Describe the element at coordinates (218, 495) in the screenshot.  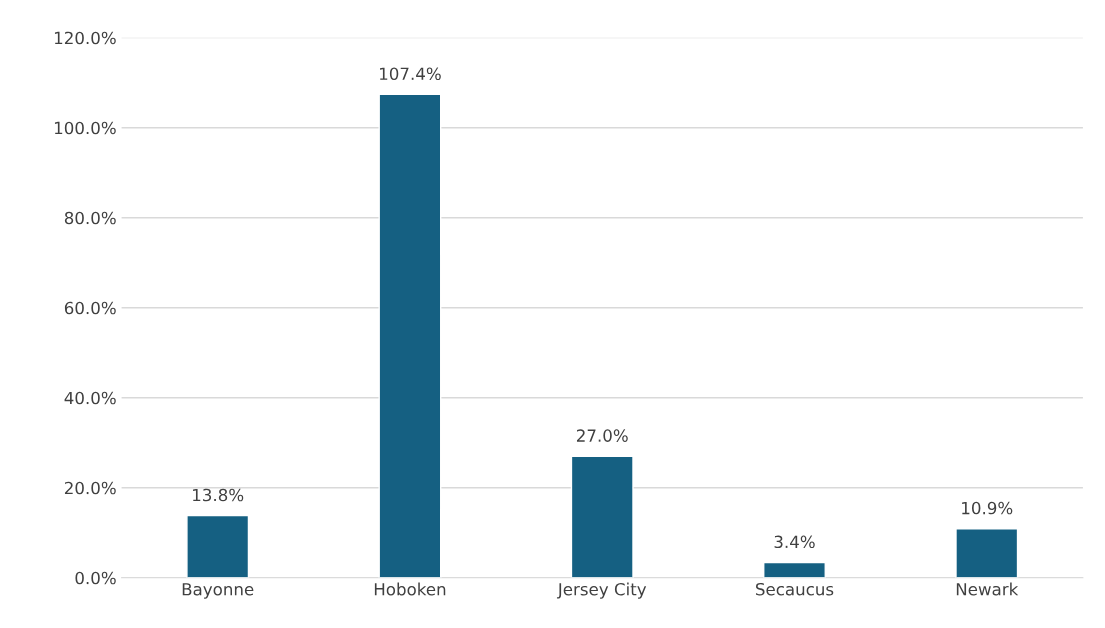
I see `data-label: 13.8%` at that location.